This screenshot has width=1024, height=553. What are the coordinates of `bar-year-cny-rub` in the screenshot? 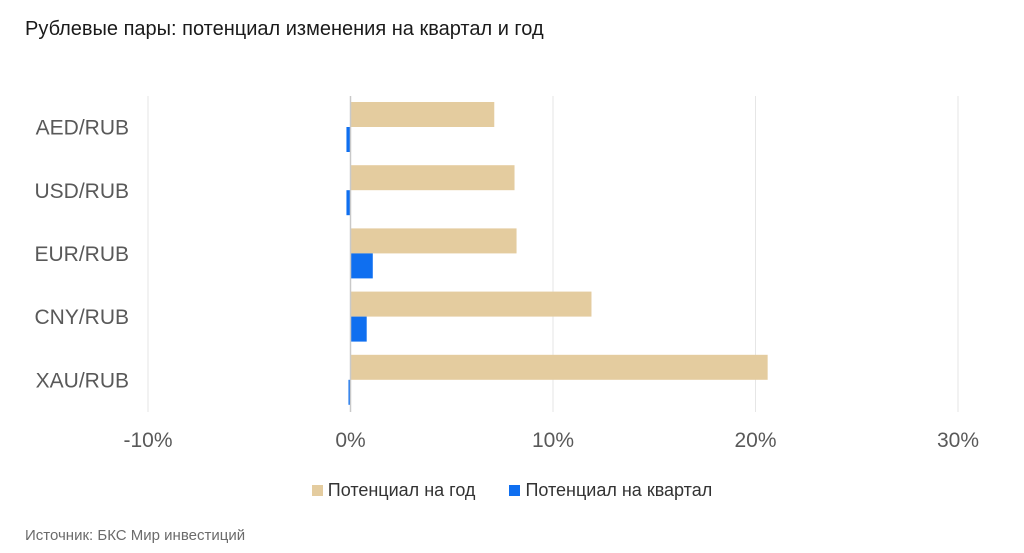 It's located at (471, 304).